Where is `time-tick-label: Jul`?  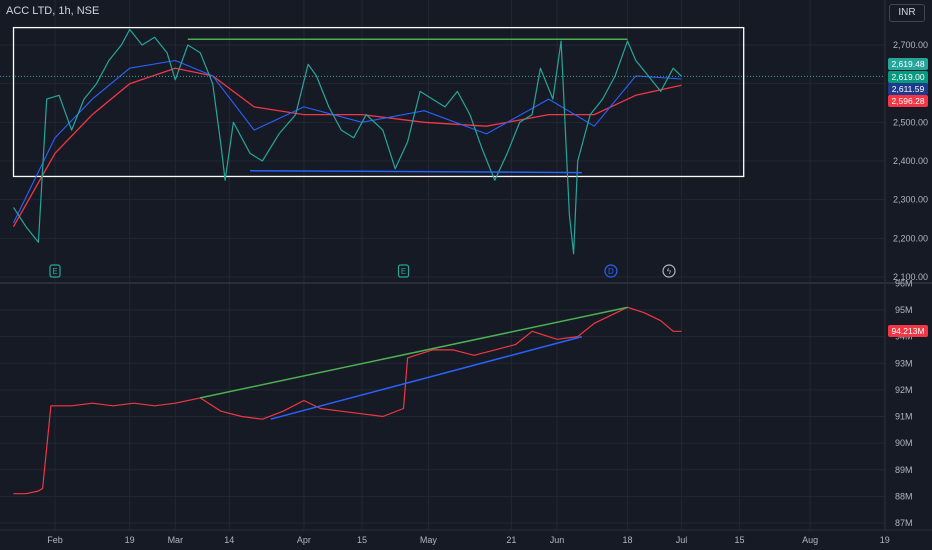 time-tick-label: Jul is located at coordinates (682, 540).